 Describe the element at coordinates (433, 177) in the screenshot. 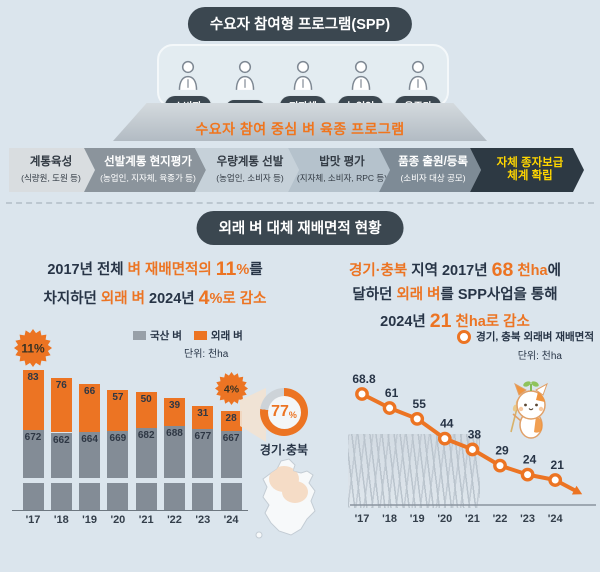

I see `flow-step-subtitle: (소비자 대상 공모)` at that location.